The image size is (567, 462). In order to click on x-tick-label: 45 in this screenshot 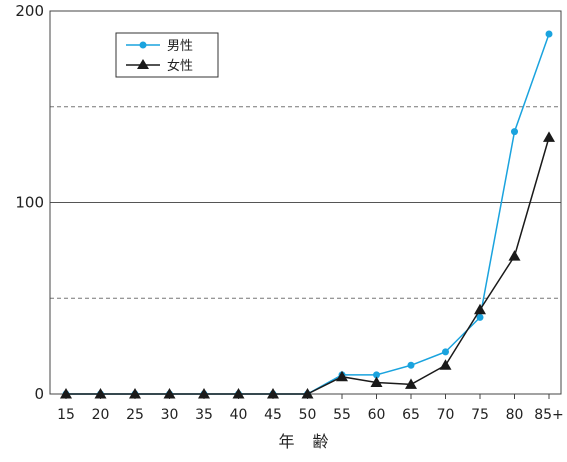, I will do `click(273, 415)`.